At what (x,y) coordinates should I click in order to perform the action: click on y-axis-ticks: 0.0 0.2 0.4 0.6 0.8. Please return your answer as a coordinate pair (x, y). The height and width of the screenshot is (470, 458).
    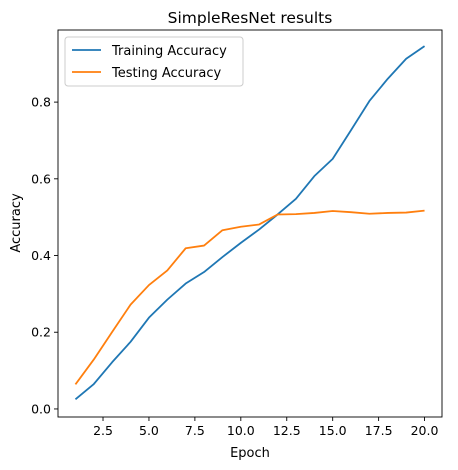
    Looking at the image, I should click on (44, 256).